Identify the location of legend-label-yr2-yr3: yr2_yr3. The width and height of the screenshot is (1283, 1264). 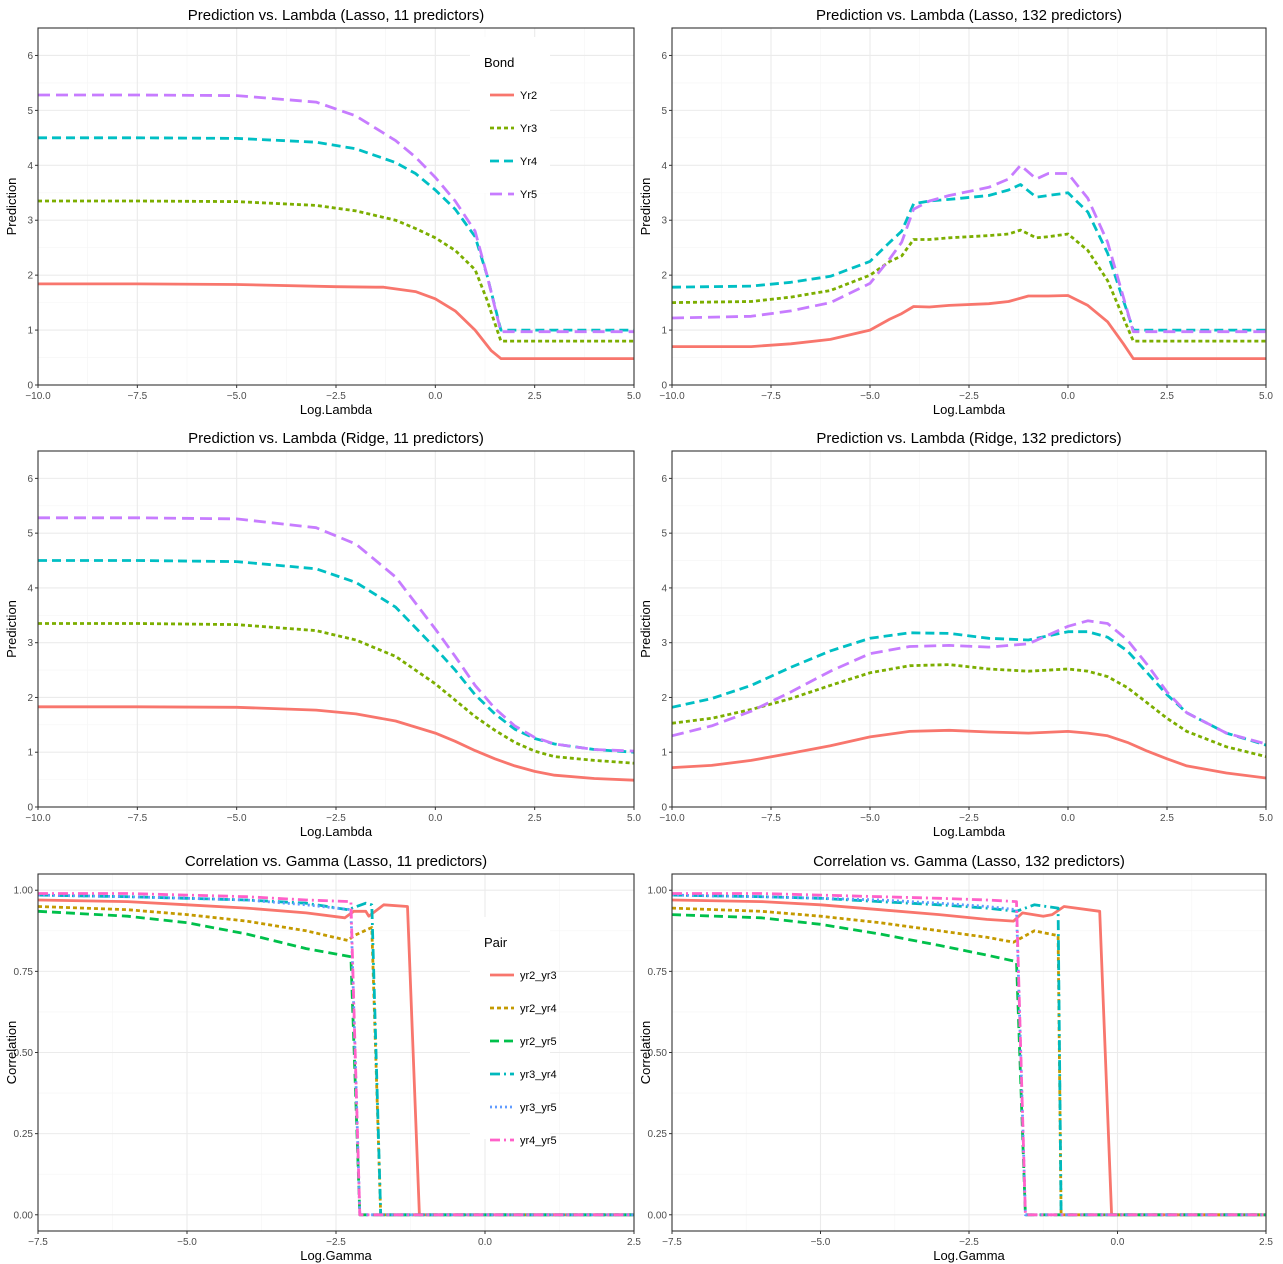
(538, 976).